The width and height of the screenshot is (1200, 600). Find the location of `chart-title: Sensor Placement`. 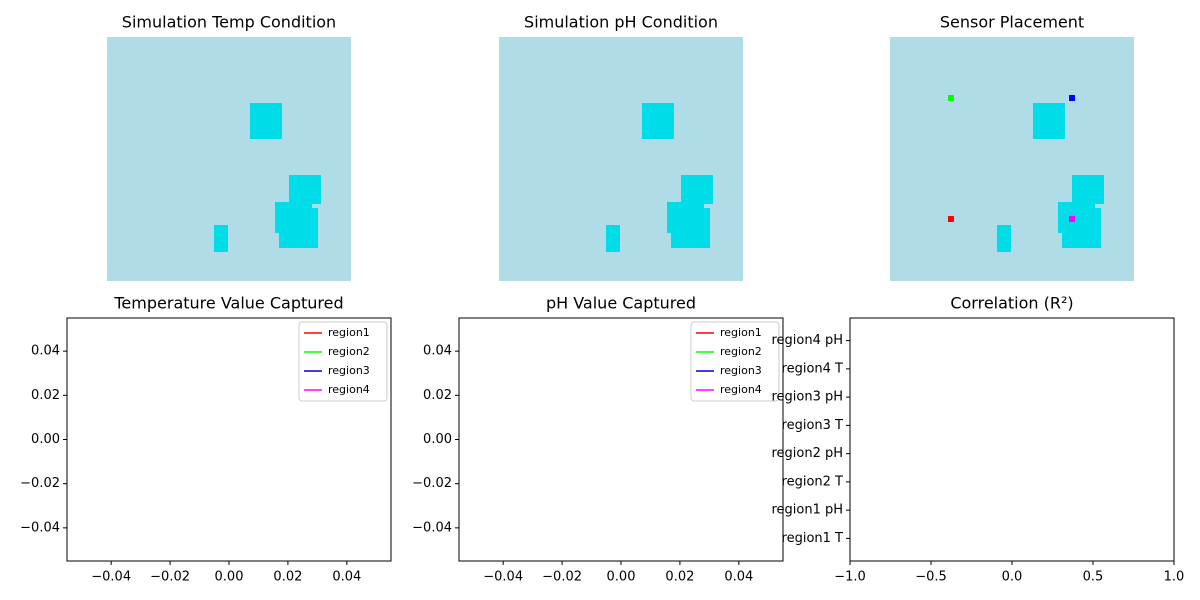

chart-title: Sensor Placement is located at coordinates (1012, 22).